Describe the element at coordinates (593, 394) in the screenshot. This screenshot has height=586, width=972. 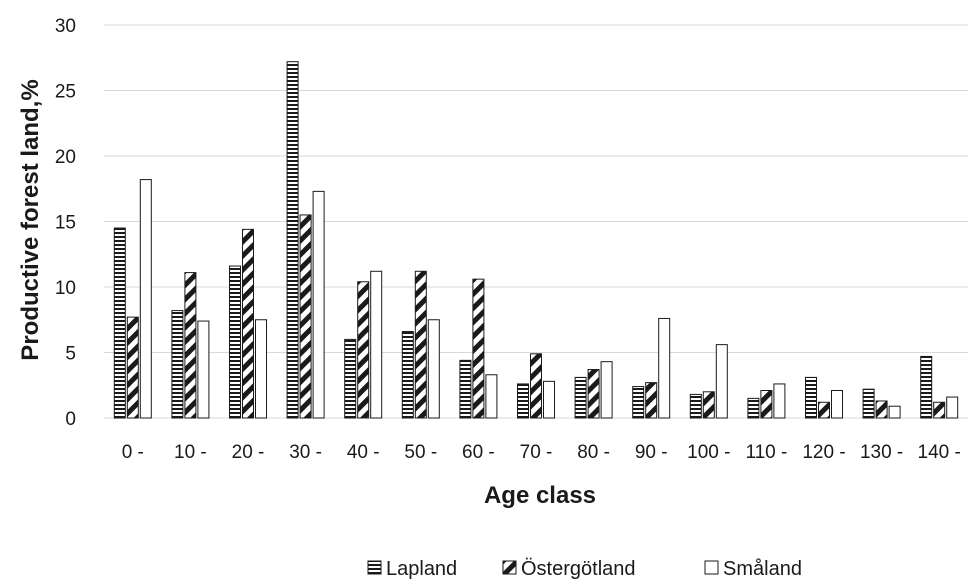
I see `bar-östergötland-8` at that location.